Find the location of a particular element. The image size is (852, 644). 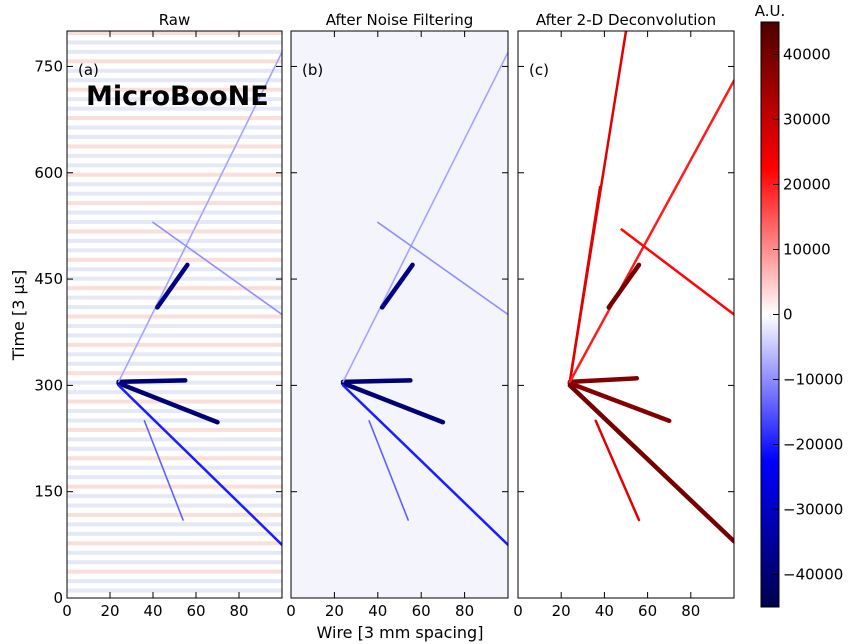

colorbar-tick-label: 10000 is located at coordinates (807, 250).